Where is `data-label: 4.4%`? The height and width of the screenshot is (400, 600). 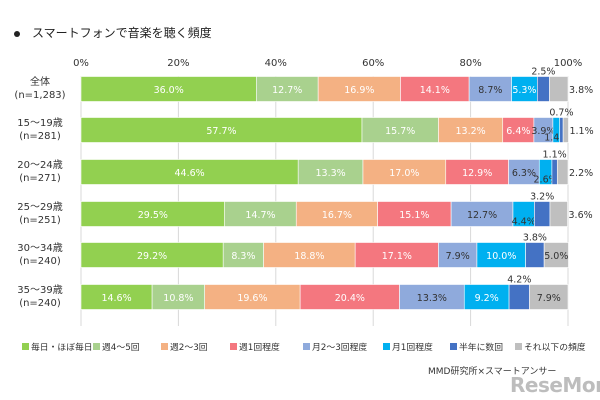 data-label: 4.4% is located at coordinates (524, 222).